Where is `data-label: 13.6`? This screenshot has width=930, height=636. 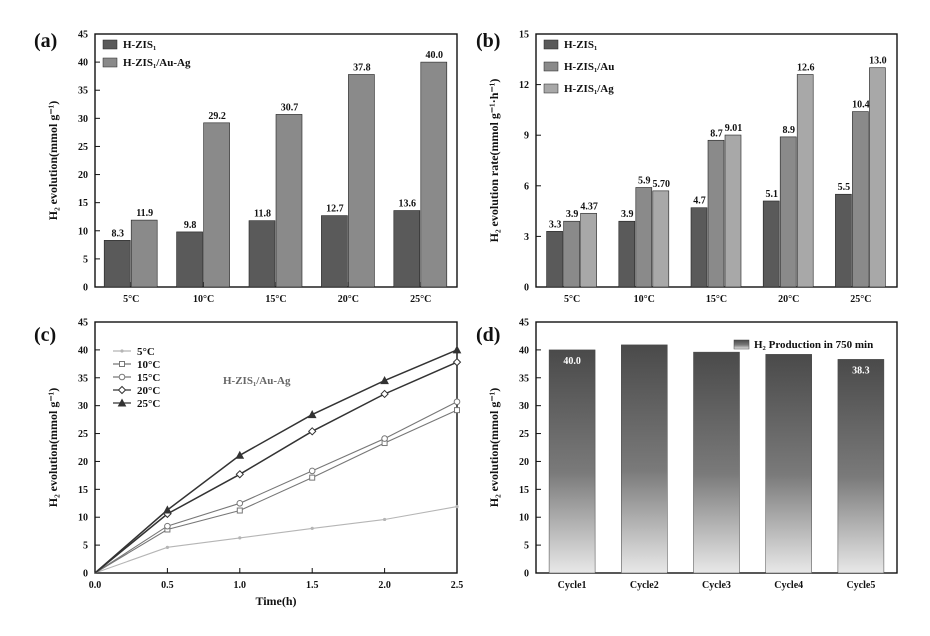
data-label: 13.6 is located at coordinates (408, 204).